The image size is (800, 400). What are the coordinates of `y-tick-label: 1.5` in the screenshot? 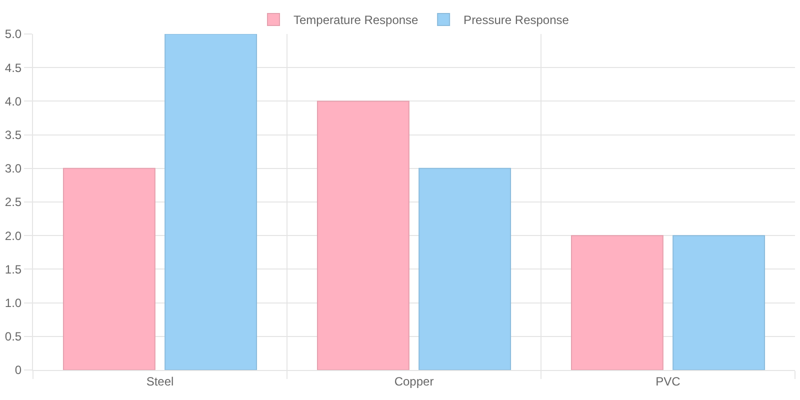 It's located at (13, 269).